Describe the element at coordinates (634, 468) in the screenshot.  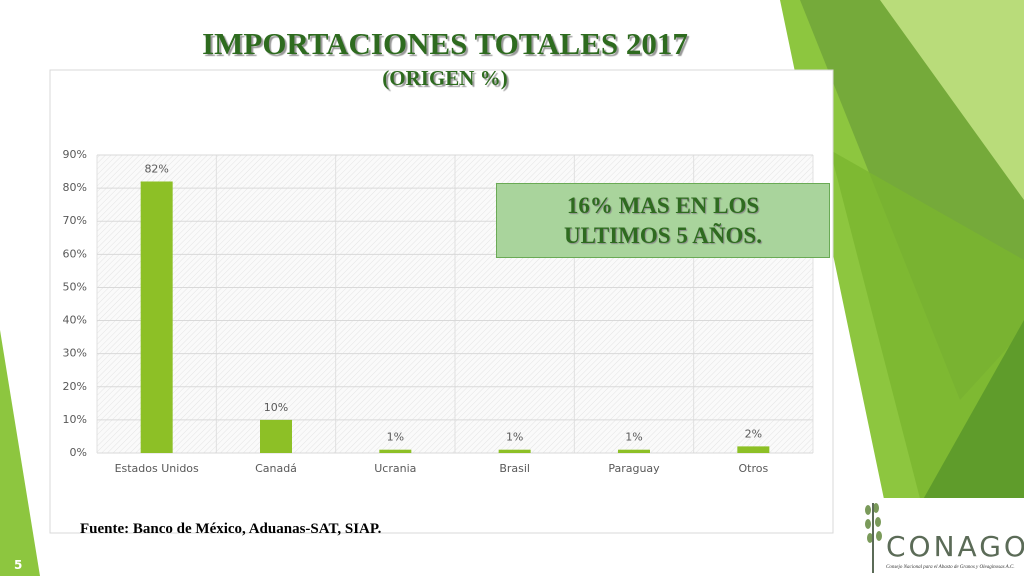
I see `x-tick-label: Paraguay` at that location.